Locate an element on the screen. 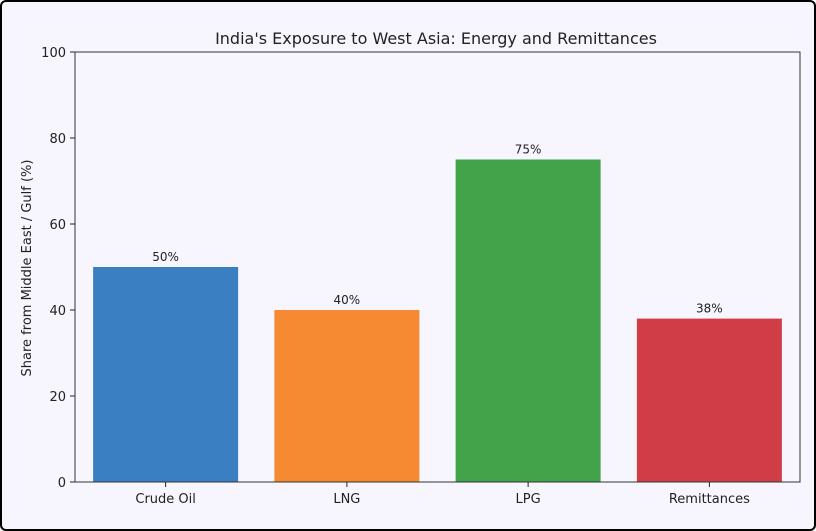  x-tick-label: Crude Oil is located at coordinates (165, 499).